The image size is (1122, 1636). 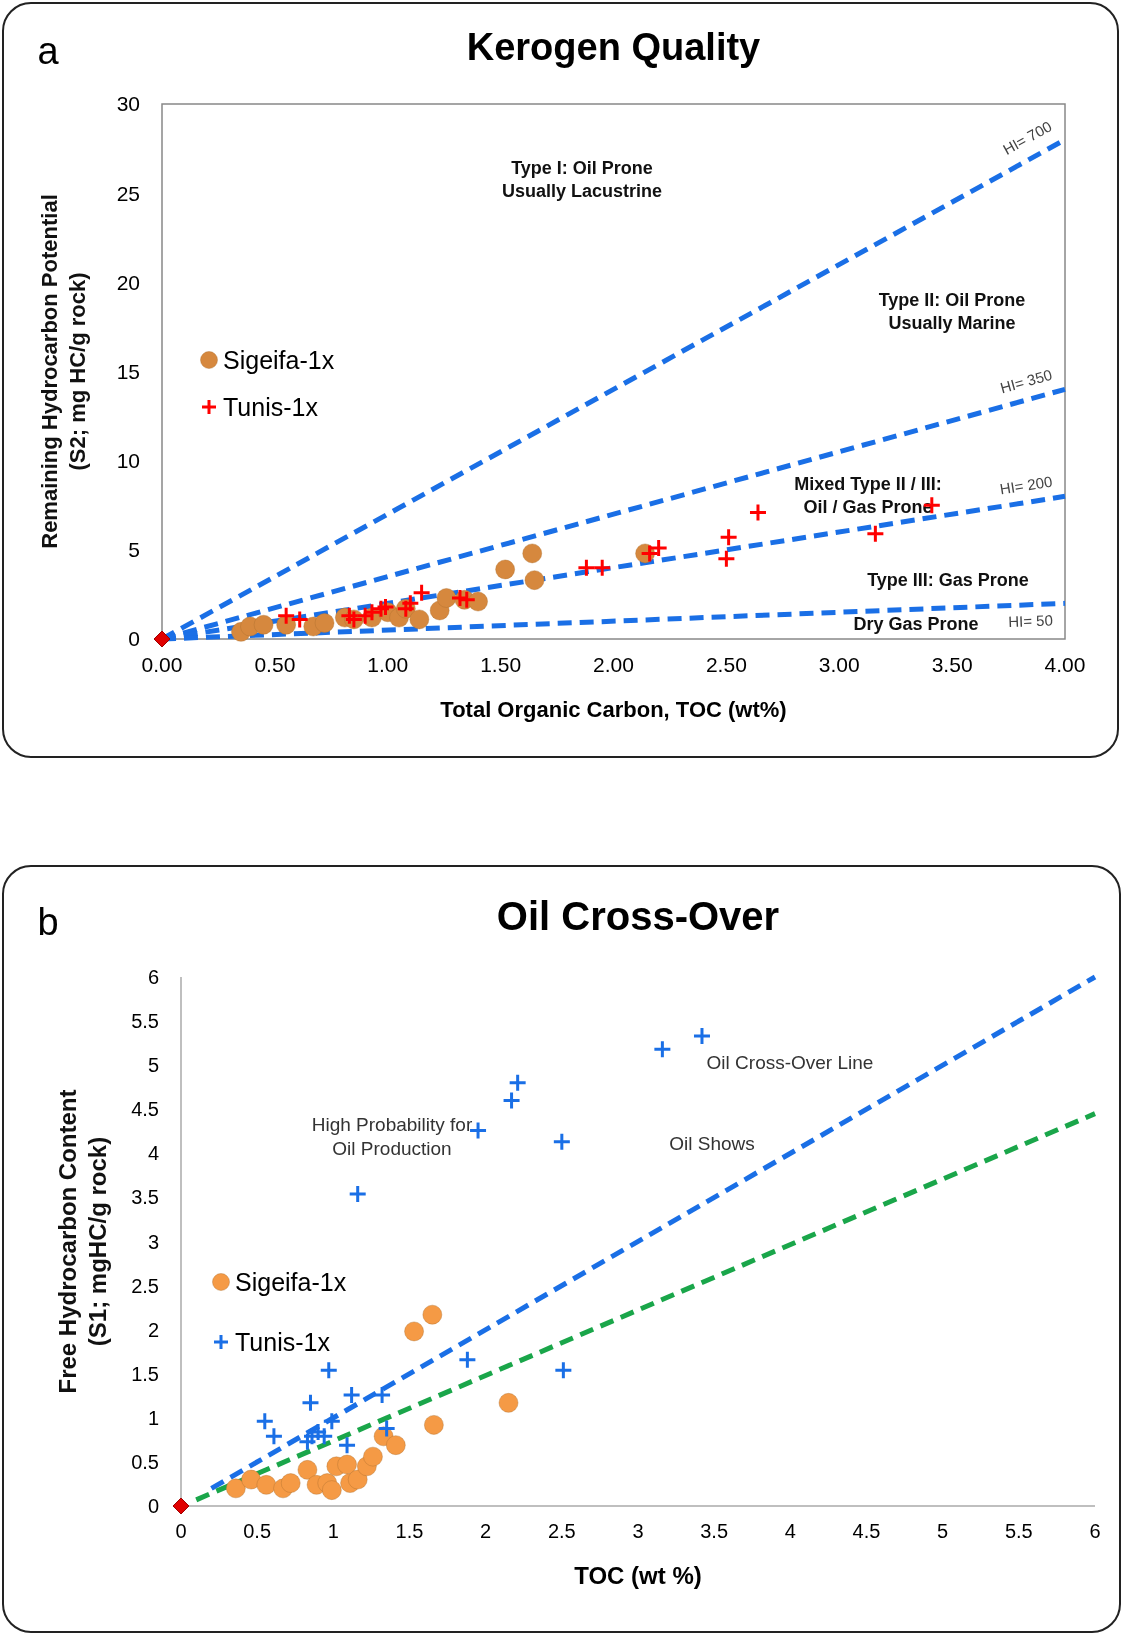 What do you see at coordinates (943, 1531) in the screenshot?
I see `x-tick-label: 5` at bounding box center [943, 1531].